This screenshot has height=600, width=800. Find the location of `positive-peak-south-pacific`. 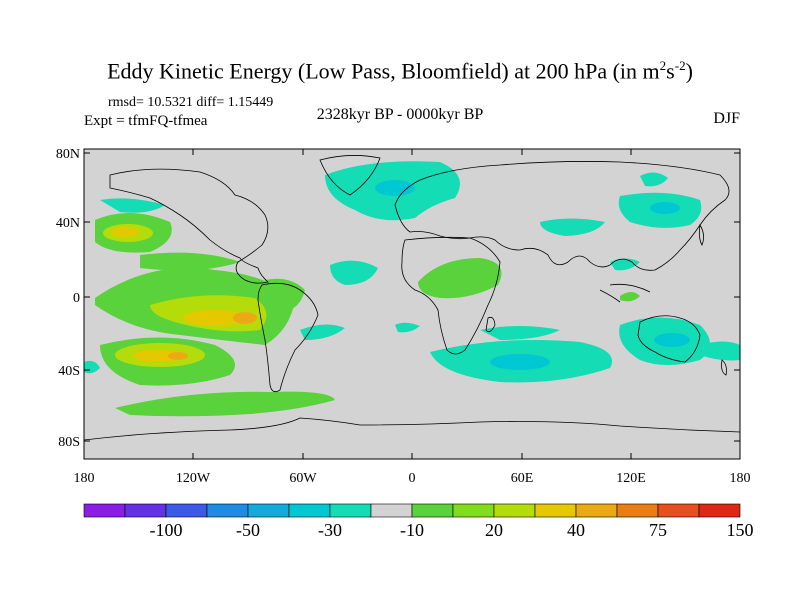

positive-peak-south-pacific is located at coordinates (158, 356).